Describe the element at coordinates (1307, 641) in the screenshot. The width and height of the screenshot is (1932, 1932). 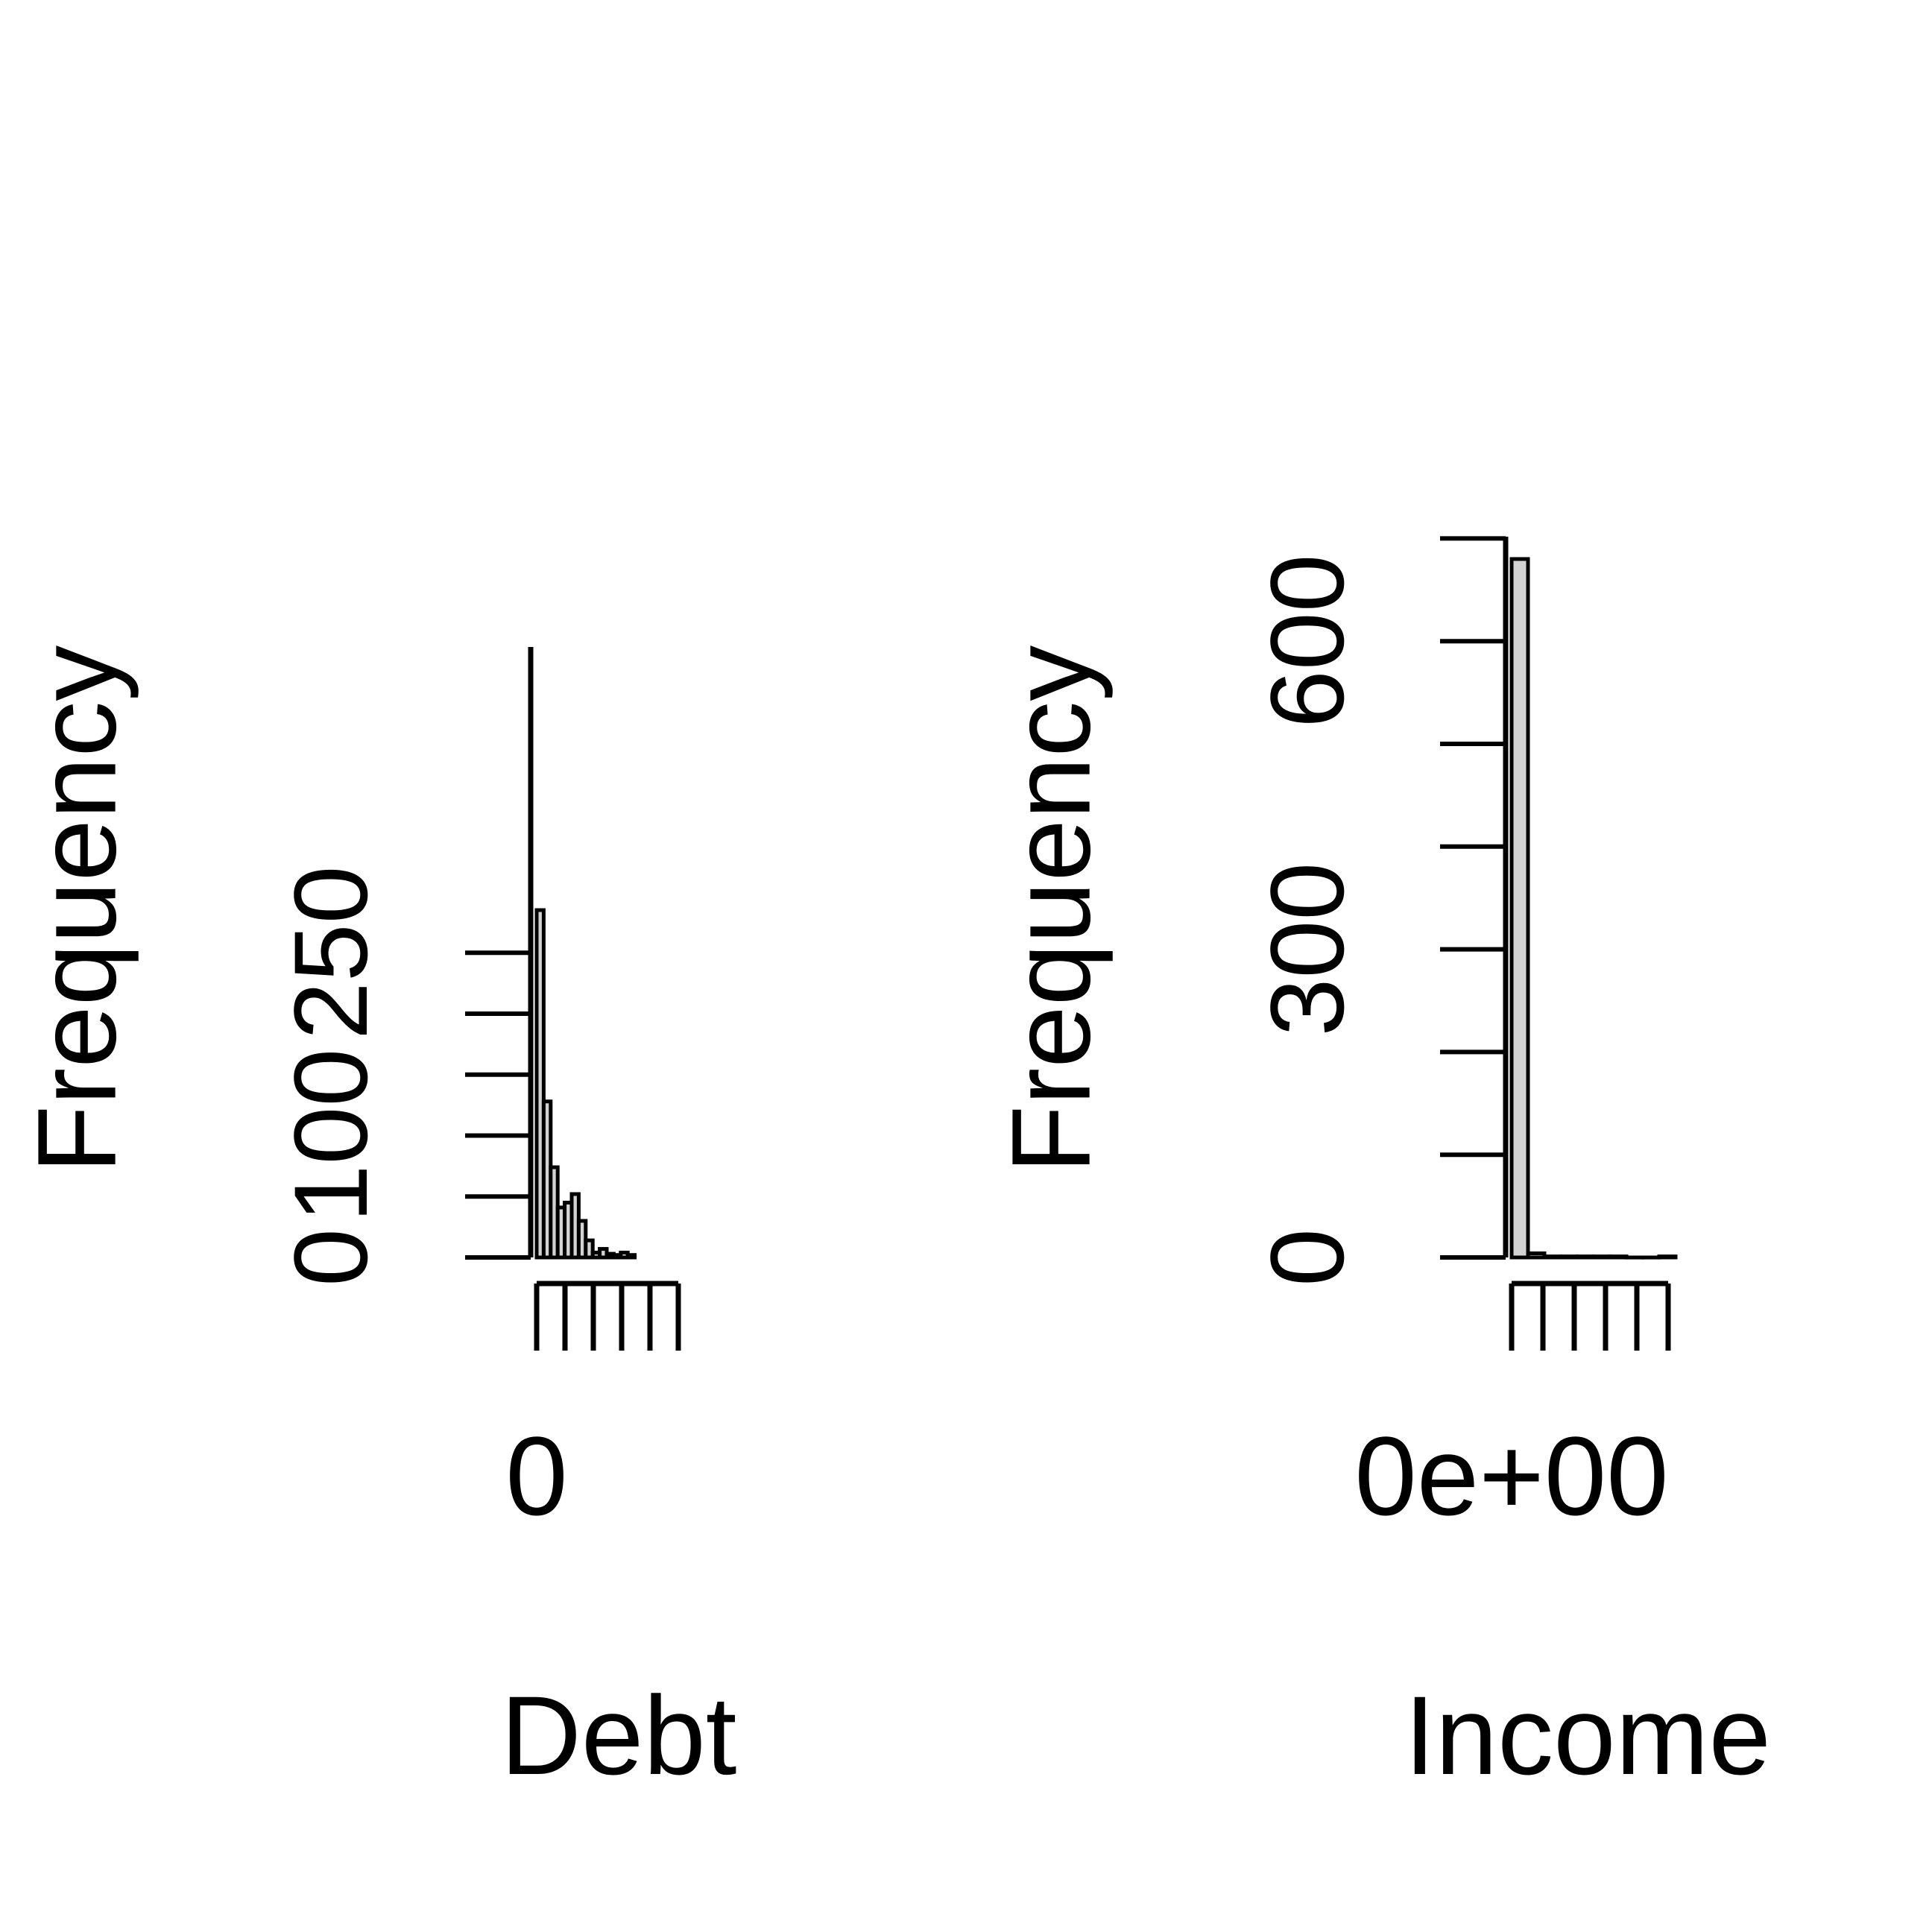
I see `y-tick-label: 600` at that location.